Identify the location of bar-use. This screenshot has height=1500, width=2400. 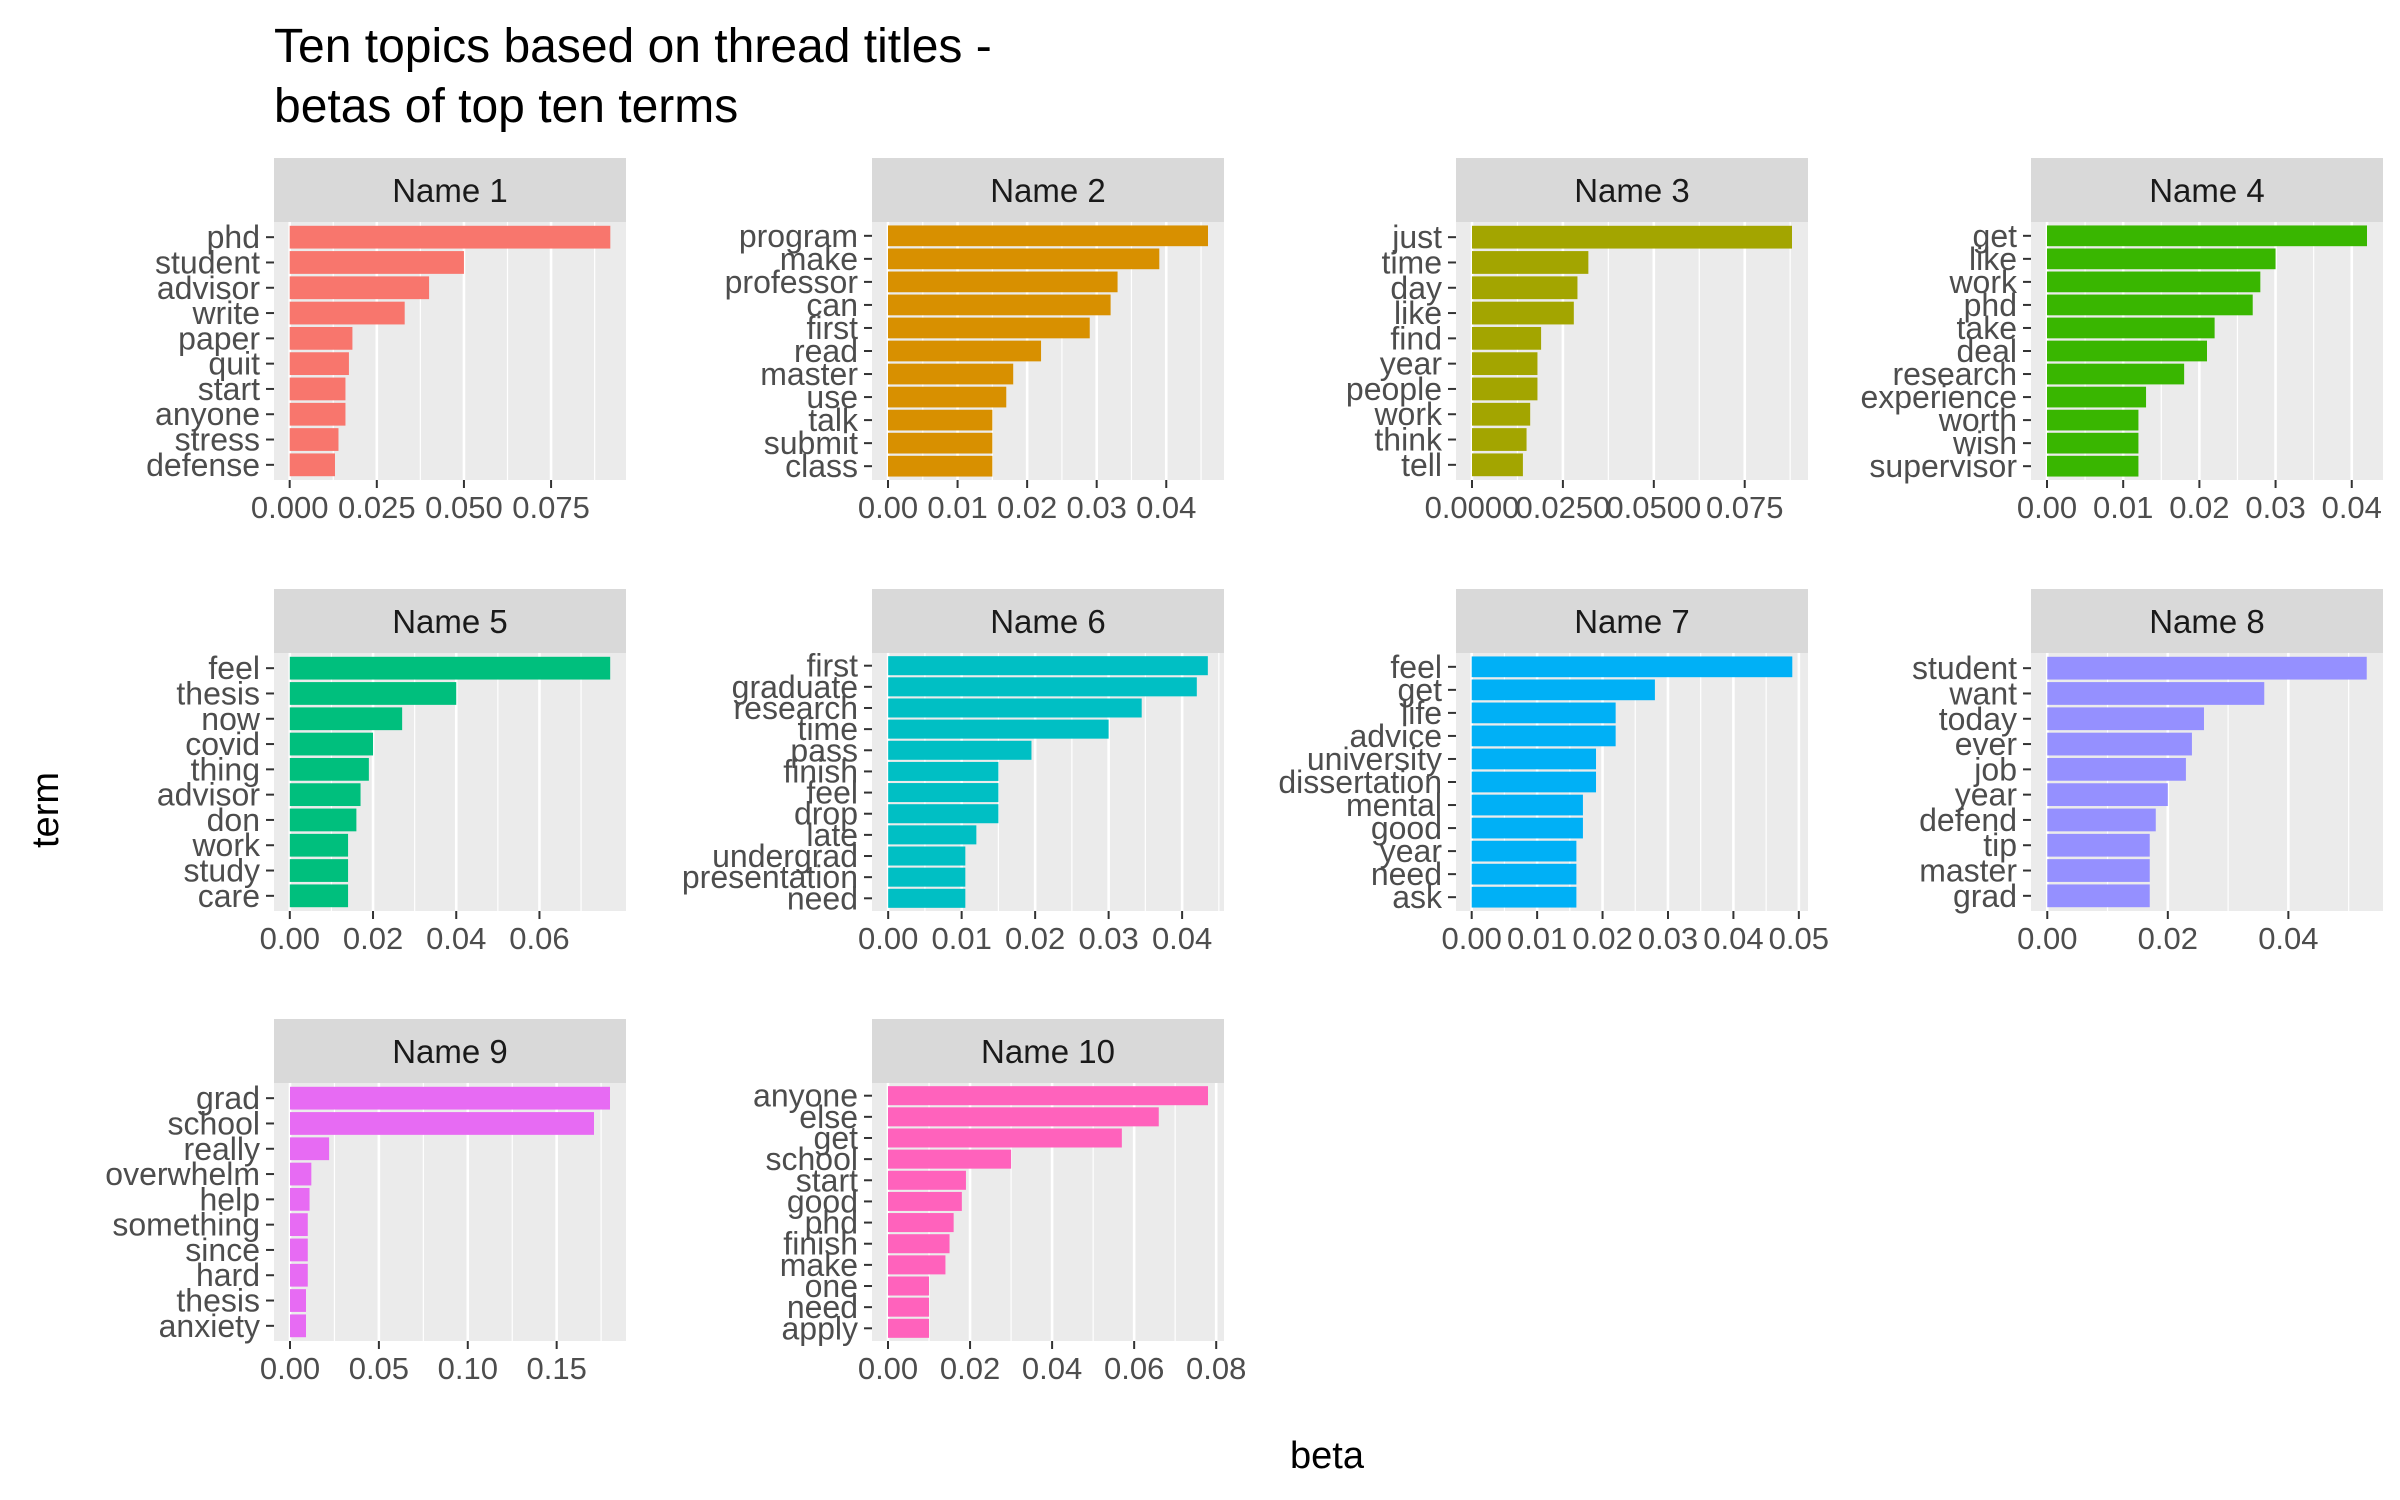
(947, 397).